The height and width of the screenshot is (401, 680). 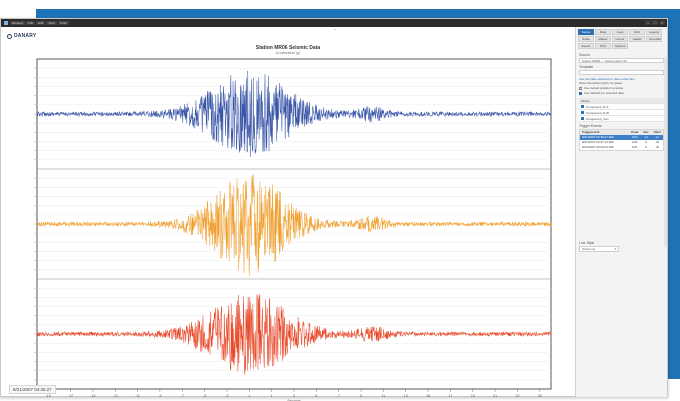 I want to click on defaults-option: Use defaults for selected data, so click(x=621, y=93).